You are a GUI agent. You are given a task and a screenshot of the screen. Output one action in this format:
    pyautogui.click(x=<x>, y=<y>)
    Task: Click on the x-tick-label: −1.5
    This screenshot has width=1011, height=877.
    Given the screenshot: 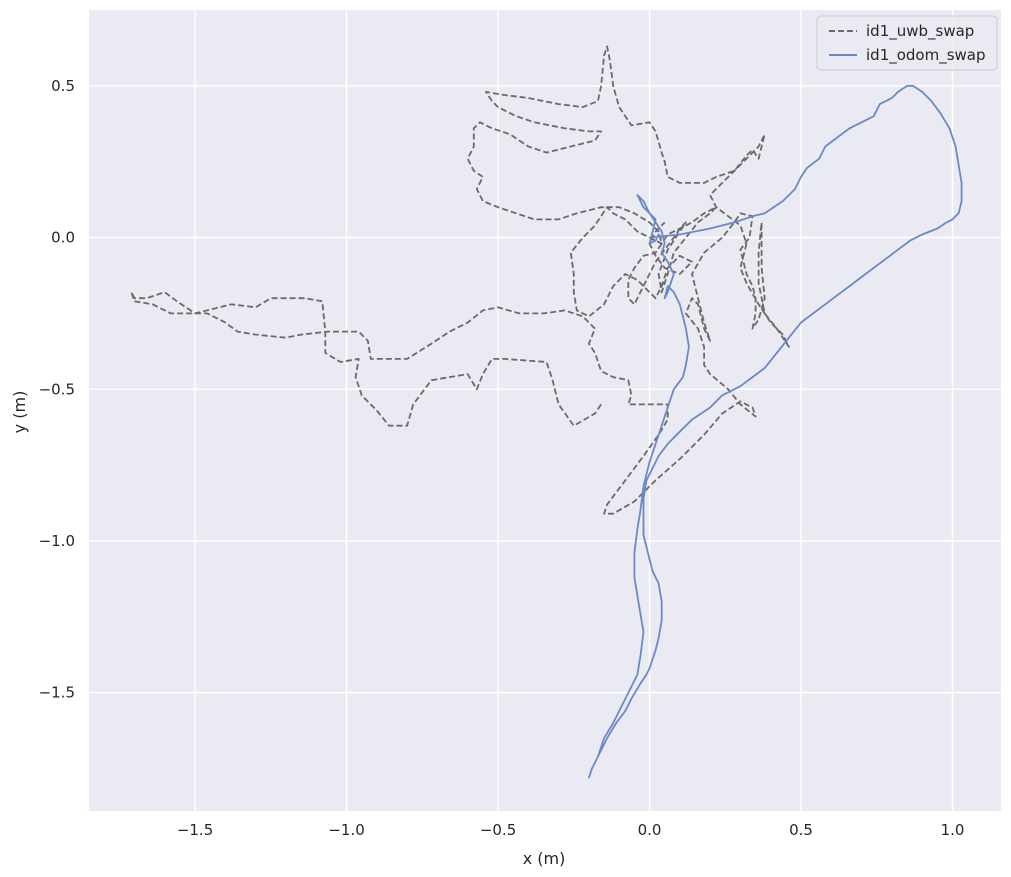 What is the action you would take?
    pyautogui.click(x=195, y=830)
    